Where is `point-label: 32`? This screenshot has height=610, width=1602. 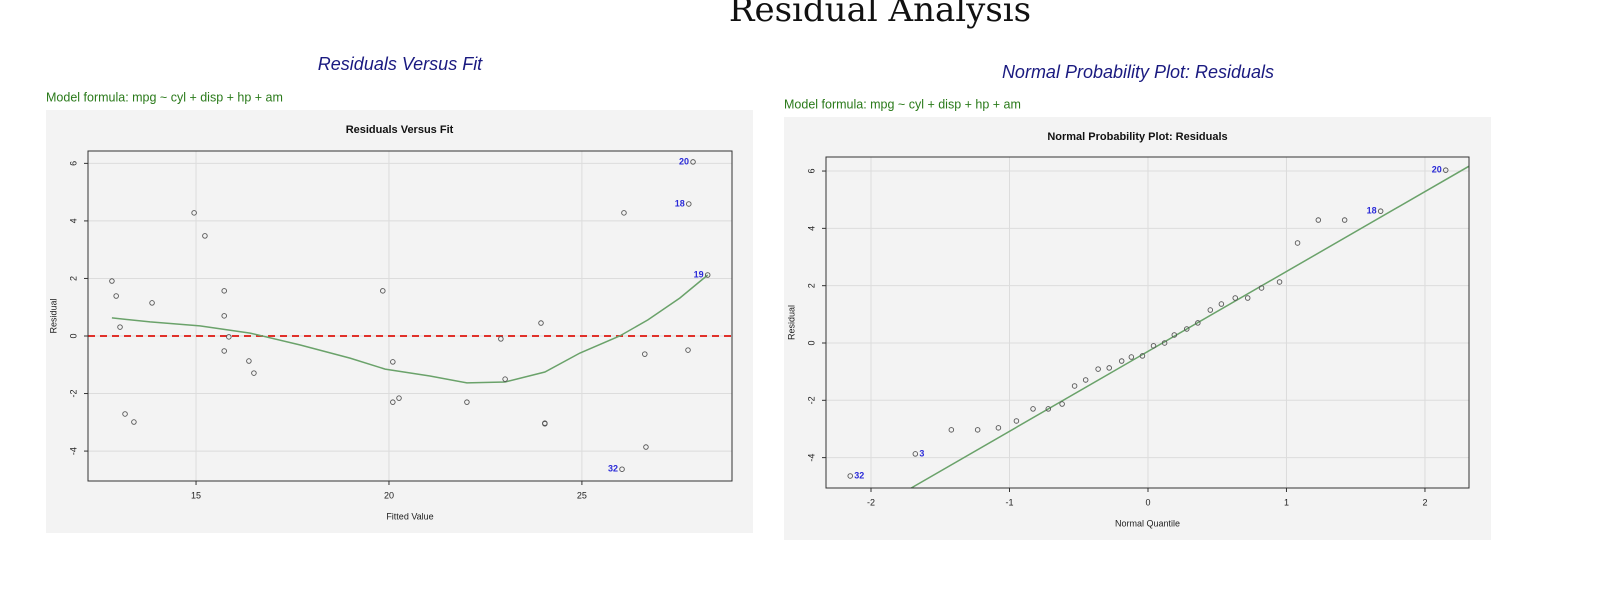 point-label: 32 is located at coordinates (613, 469).